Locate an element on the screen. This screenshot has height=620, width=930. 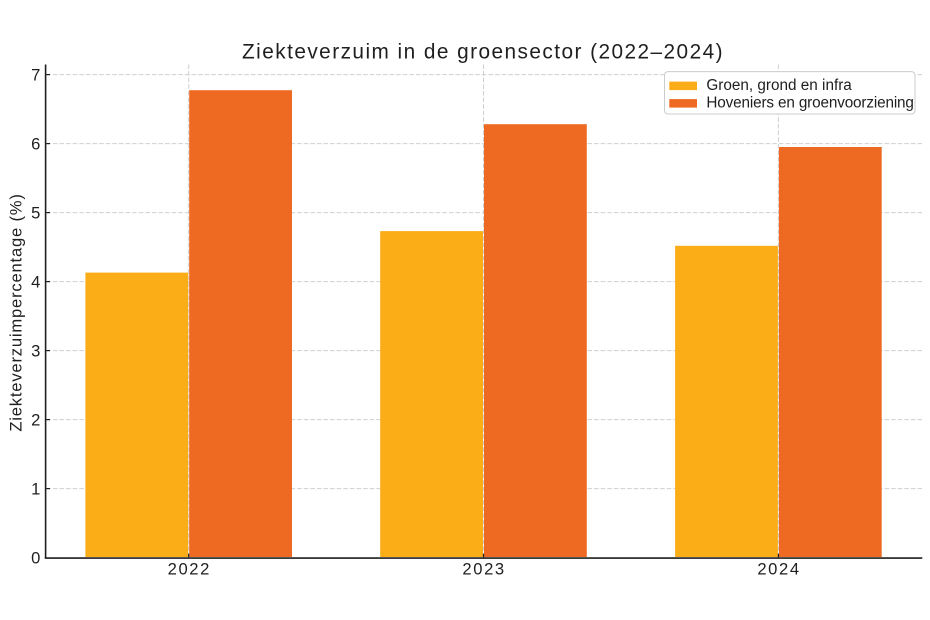
svg-text: 1 is located at coordinates (35, 489).